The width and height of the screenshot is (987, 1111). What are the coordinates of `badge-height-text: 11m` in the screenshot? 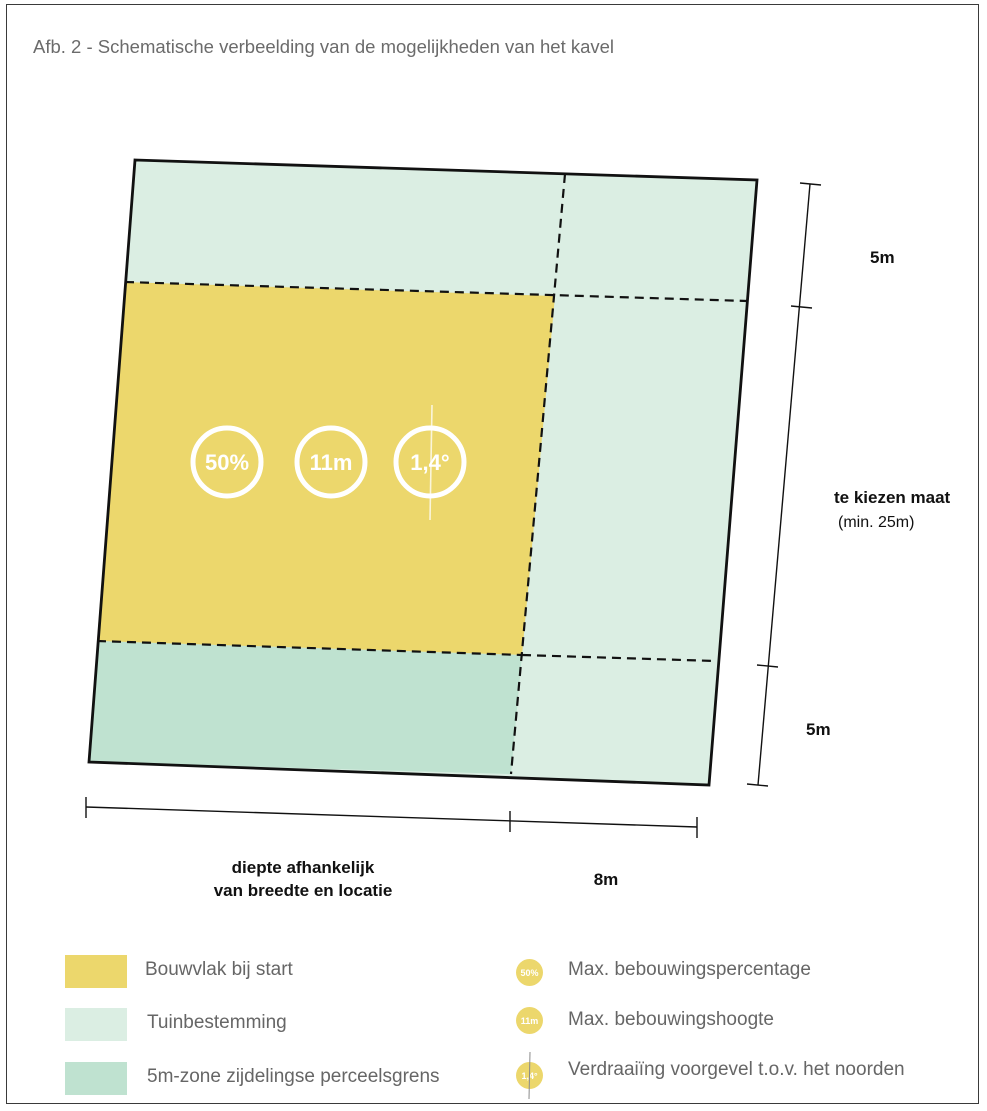 It's located at (331, 462).